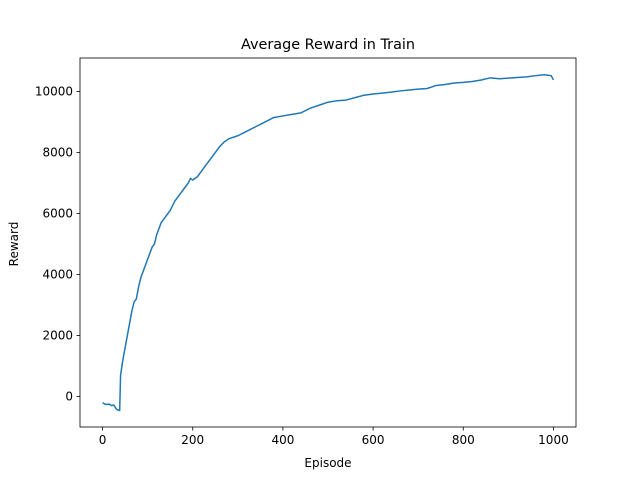  What do you see at coordinates (57, 214) in the screenshot?
I see `y-tick-label: 6000` at bounding box center [57, 214].